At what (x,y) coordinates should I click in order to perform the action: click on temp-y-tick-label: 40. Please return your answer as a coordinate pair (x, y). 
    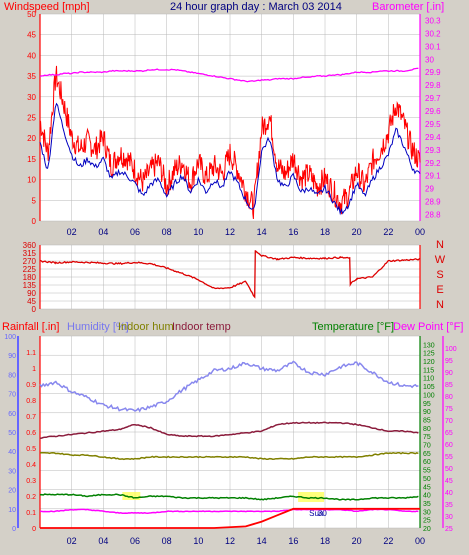
    Looking at the image, I should click on (427, 496).